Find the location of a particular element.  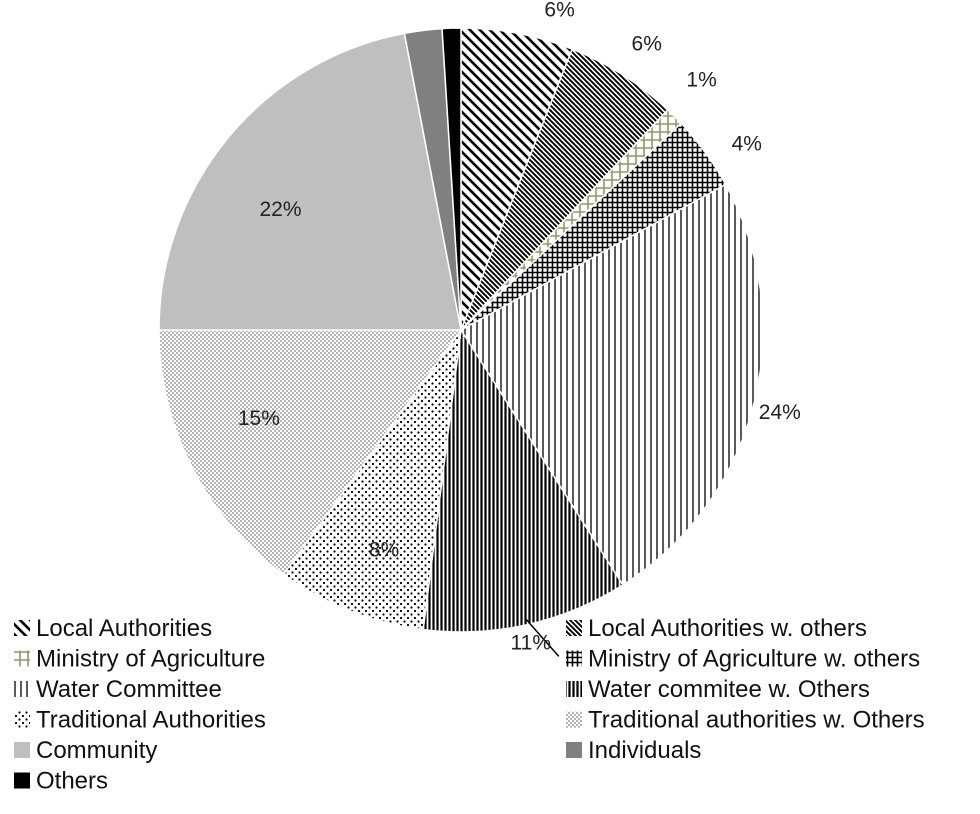

leader-line is located at coordinates (542, 637).